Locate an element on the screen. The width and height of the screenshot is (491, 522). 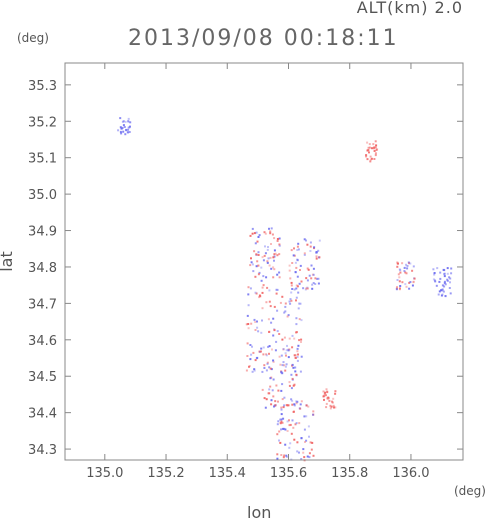
y-tick-label: 35.3 is located at coordinates (42, 86).